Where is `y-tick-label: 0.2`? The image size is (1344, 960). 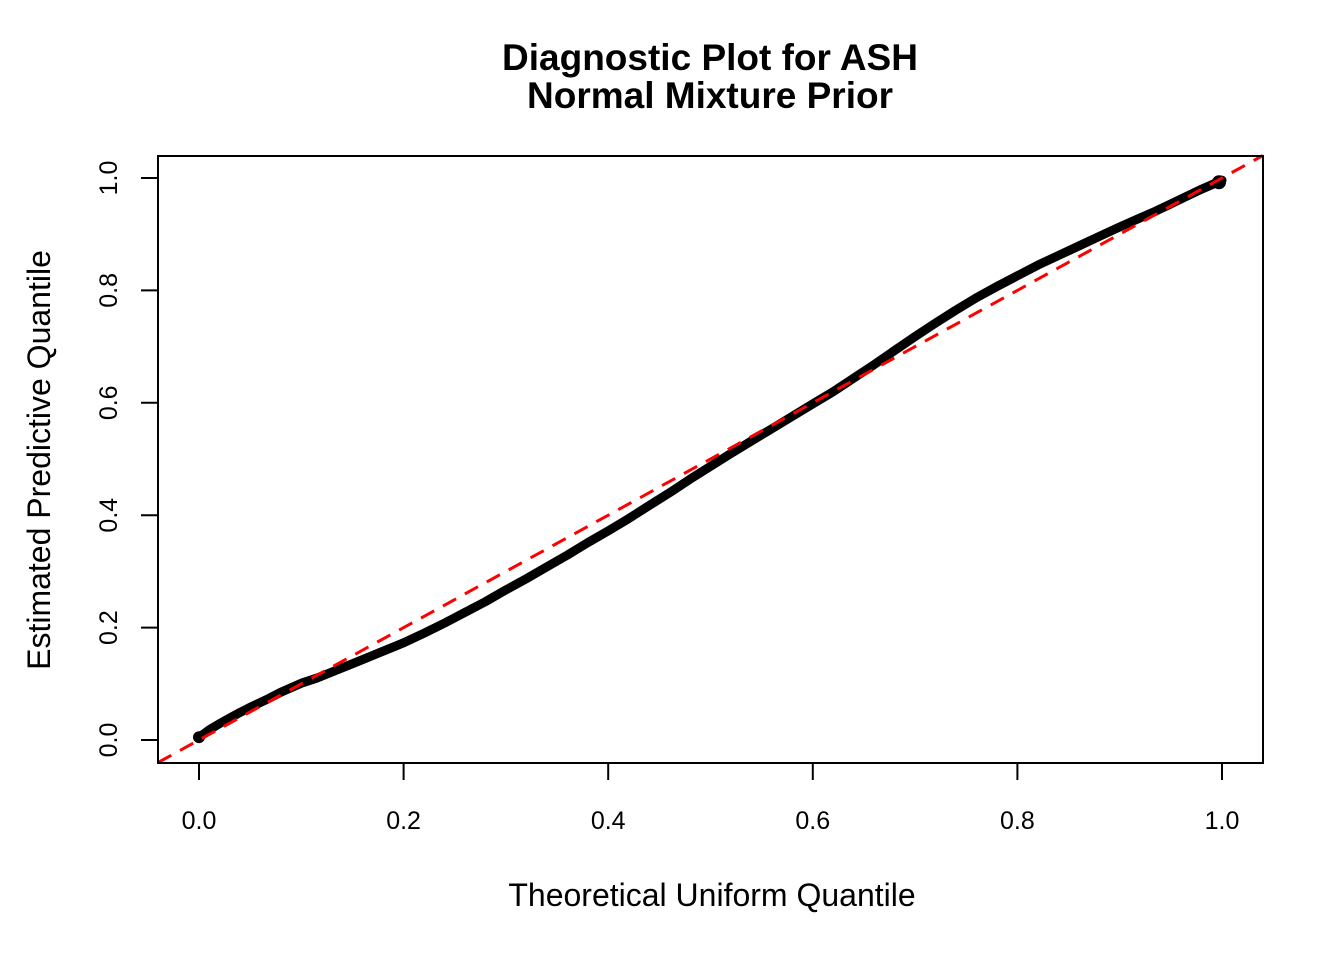
y-tick-label: 0.2 is located at coordinates (109, 627).